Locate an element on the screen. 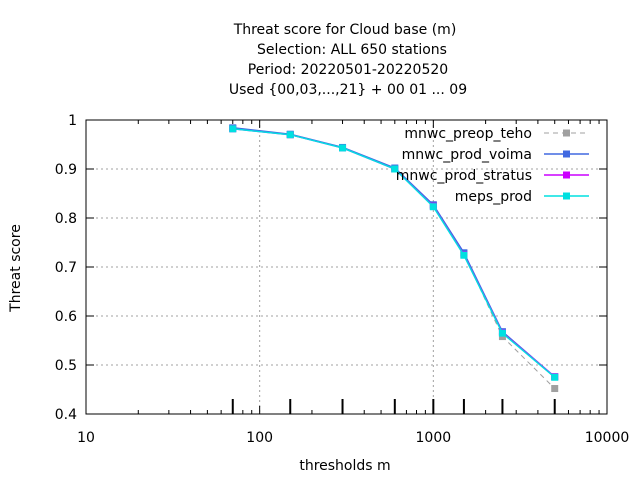 This screenshot has height=480, width=640. legend-label: meps_prod is located at coordinates (493, 197).